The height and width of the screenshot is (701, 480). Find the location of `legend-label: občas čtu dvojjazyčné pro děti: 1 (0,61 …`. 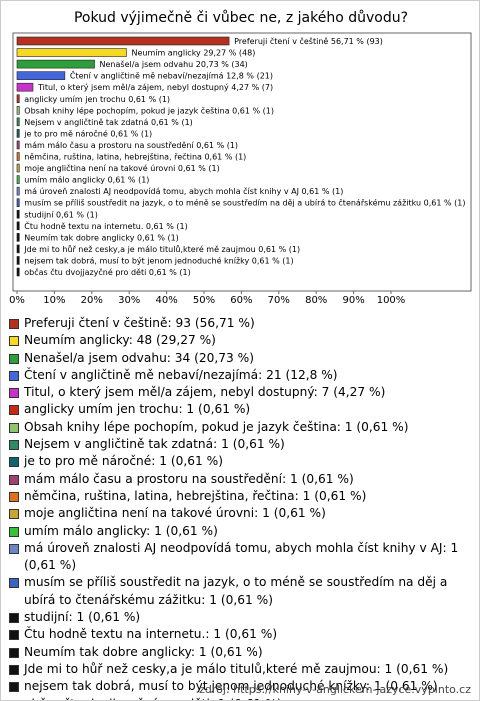

legend-label: občas čtu dvojjazyčné pro děti: 1 (0,61 … is located at coordinates (153, 698).